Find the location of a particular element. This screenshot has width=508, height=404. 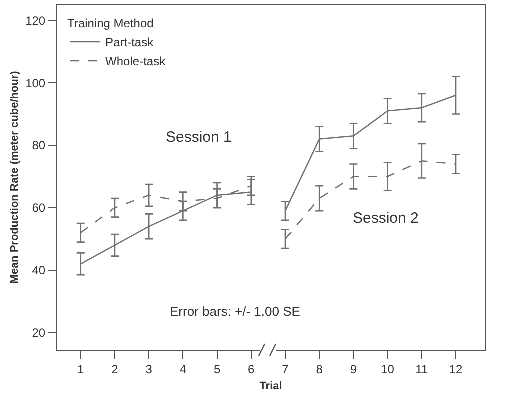

x-tick-label: 11 is located at coordinates (422, 369).